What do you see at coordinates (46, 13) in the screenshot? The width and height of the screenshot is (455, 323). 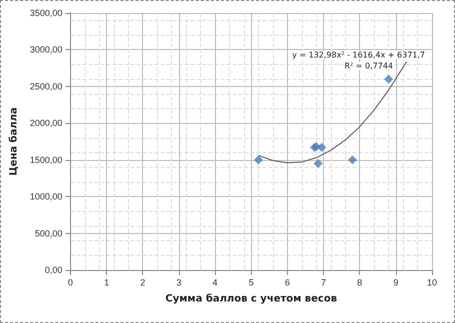 I see `y-tick-label: 3500,00` at bounding box center [46, 13].